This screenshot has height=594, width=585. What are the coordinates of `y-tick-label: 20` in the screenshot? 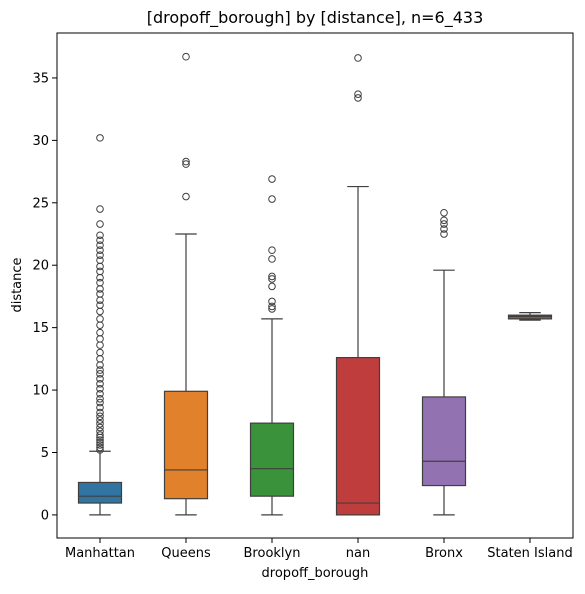 It's located at (40, 266).